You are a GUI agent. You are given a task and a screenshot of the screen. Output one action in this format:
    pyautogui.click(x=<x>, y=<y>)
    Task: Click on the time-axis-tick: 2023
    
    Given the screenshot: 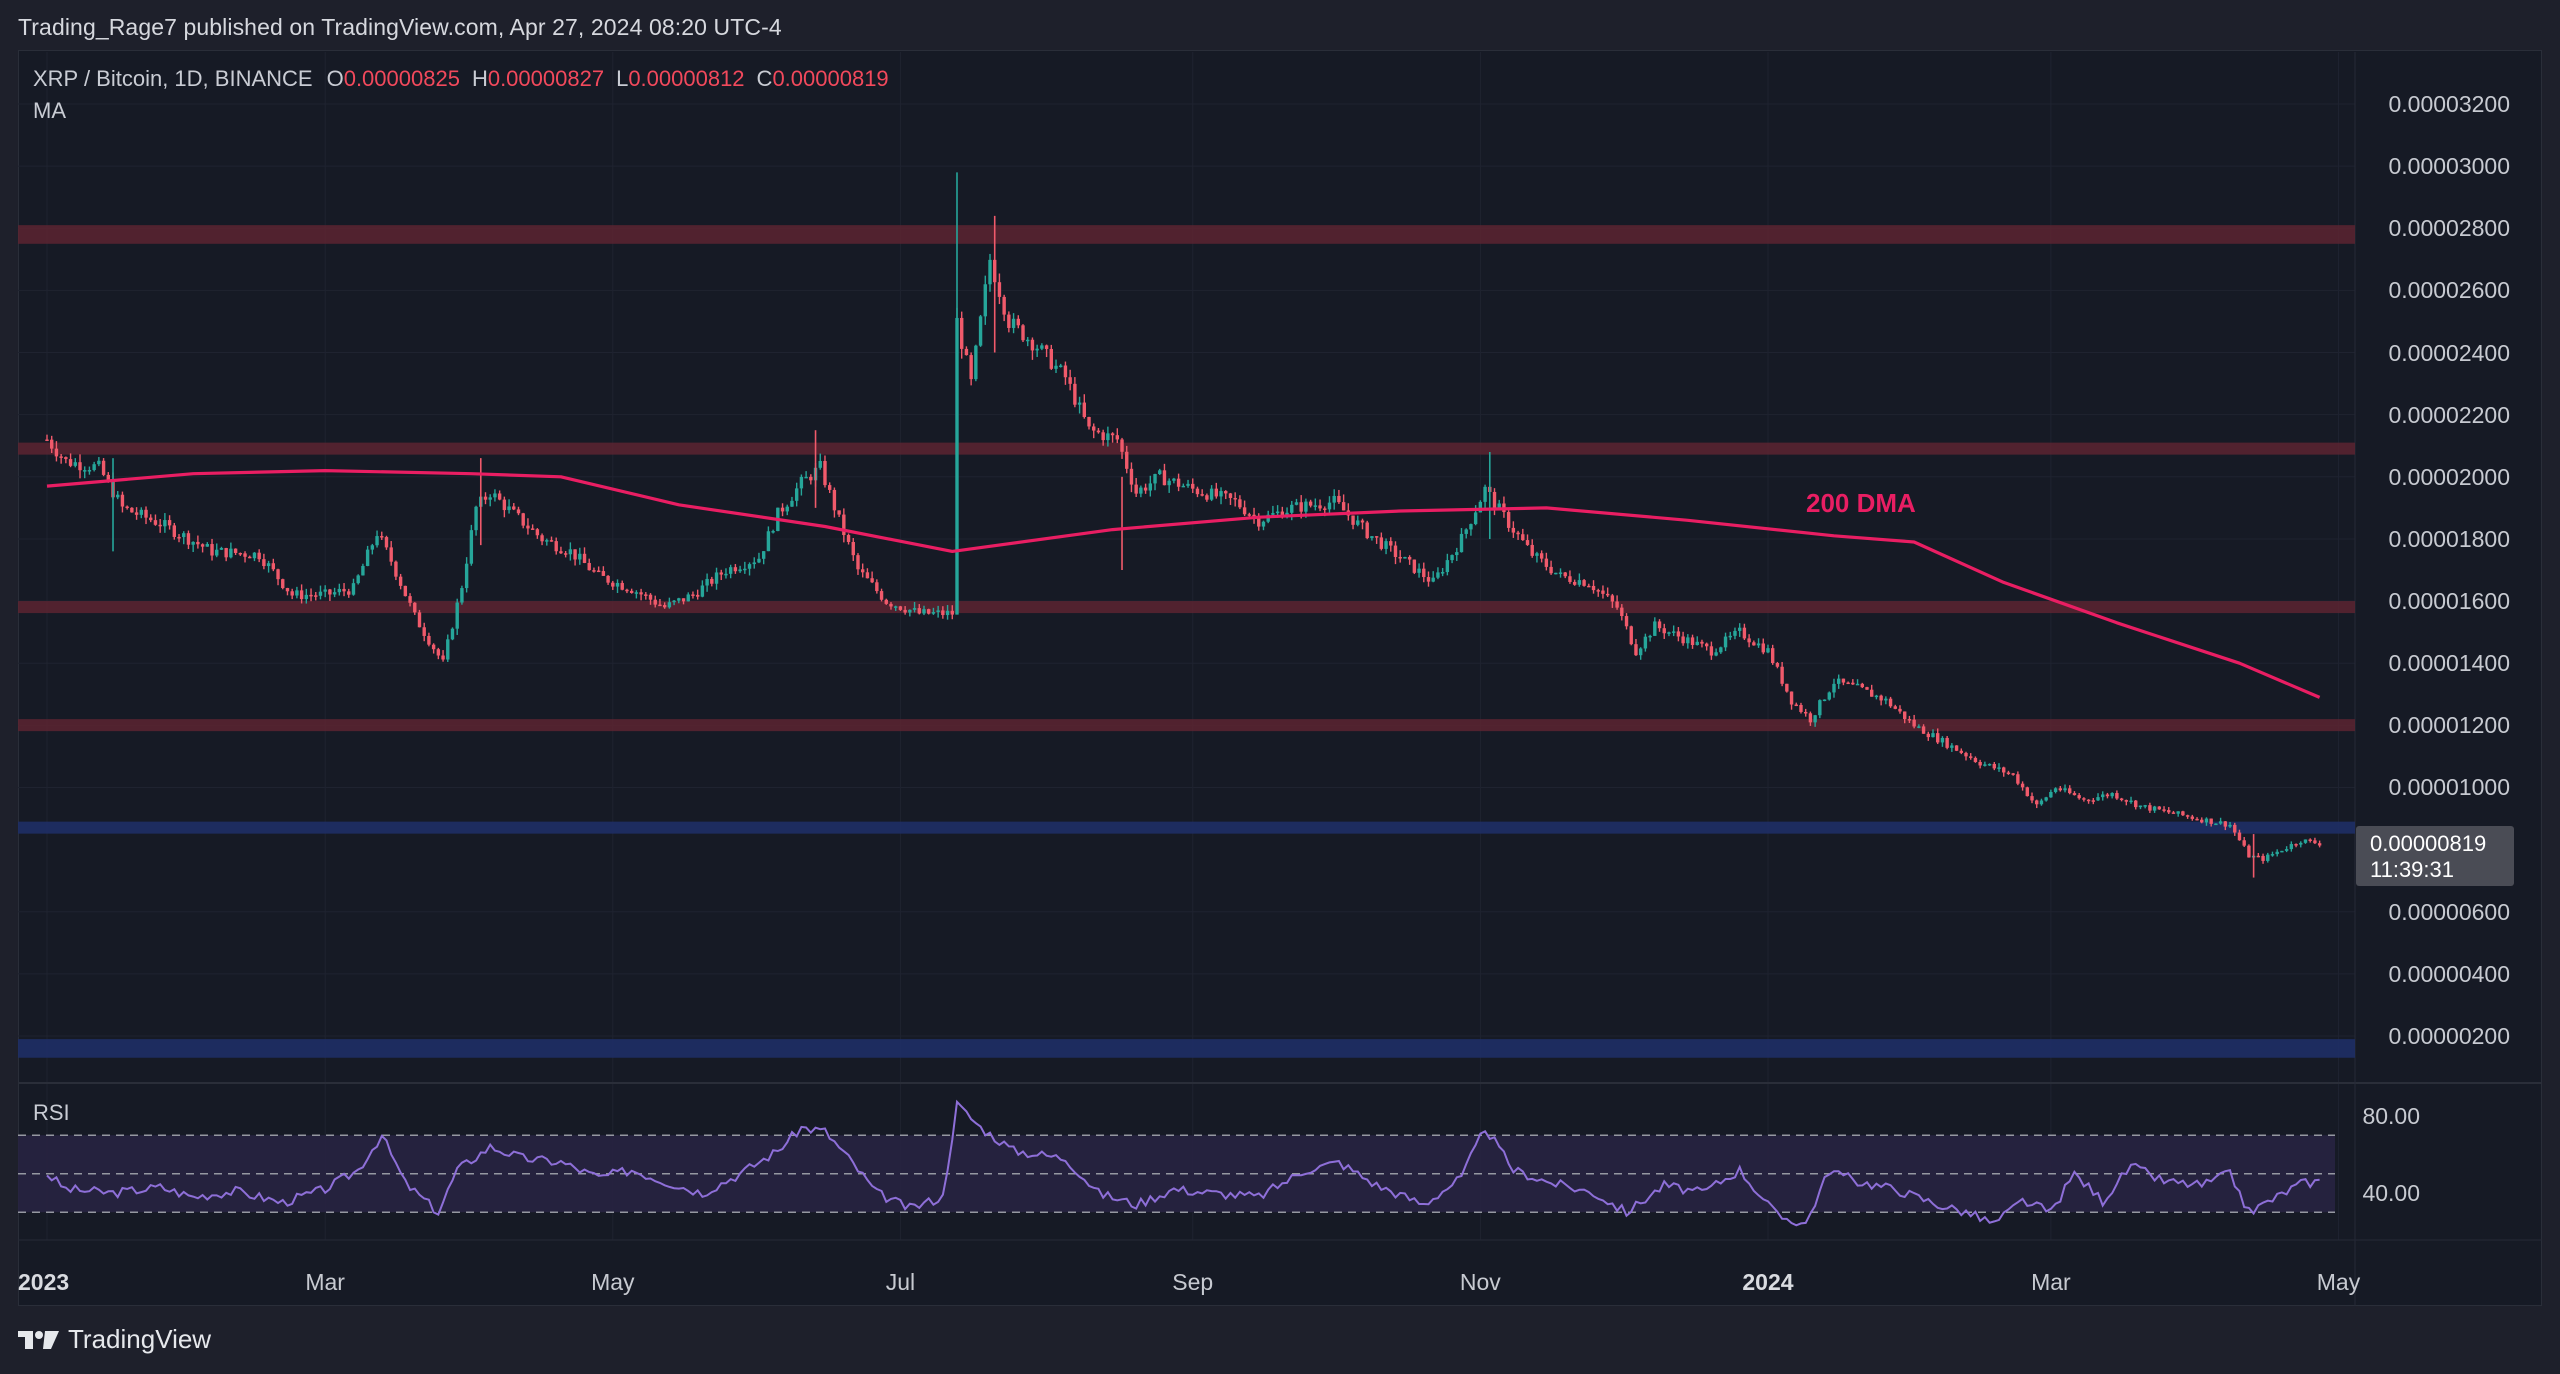 What is the action you would take?
    pyautogui.click(x=44, y=1282)
    